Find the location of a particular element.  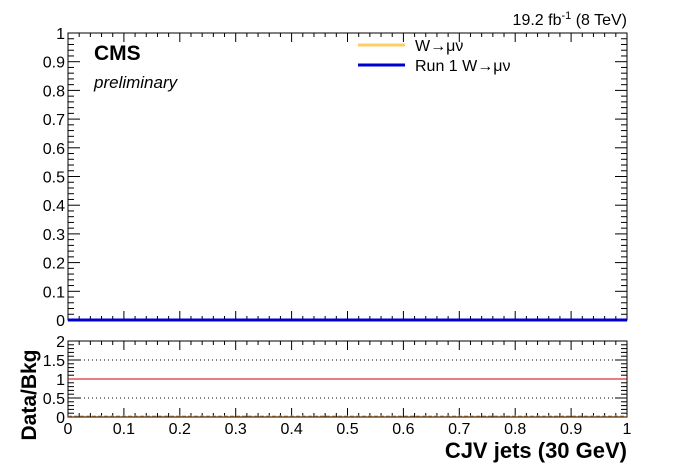

y-tick-label: 0 is located at coordinates (60, 321).